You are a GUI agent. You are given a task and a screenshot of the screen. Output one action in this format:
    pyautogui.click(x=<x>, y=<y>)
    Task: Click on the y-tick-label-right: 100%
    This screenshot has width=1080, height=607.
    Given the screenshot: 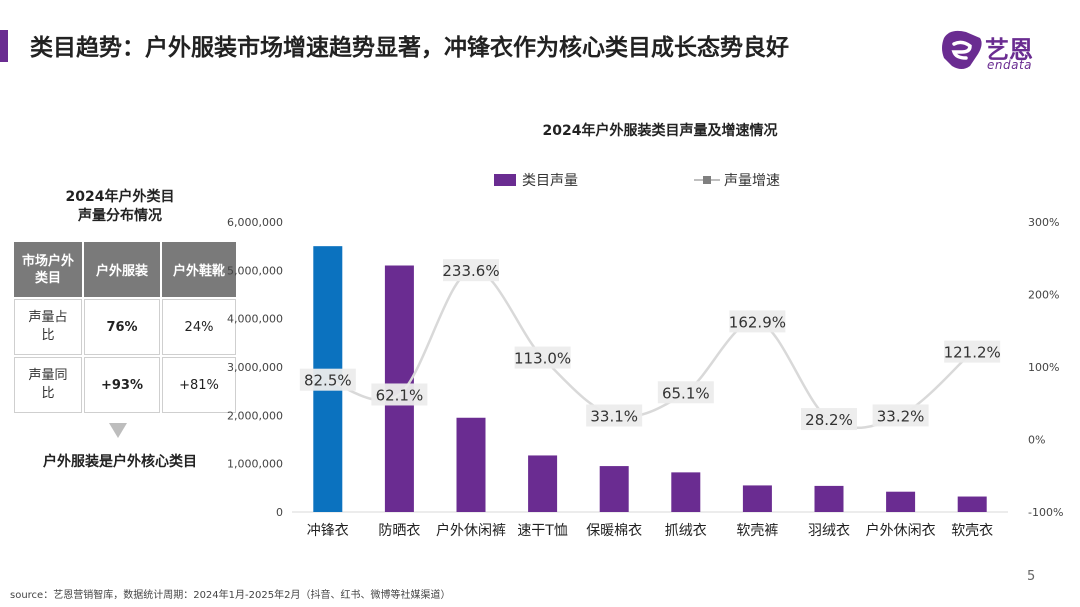 What is the action you would take?
    pyautogui.click(x=1043, y=367)
    